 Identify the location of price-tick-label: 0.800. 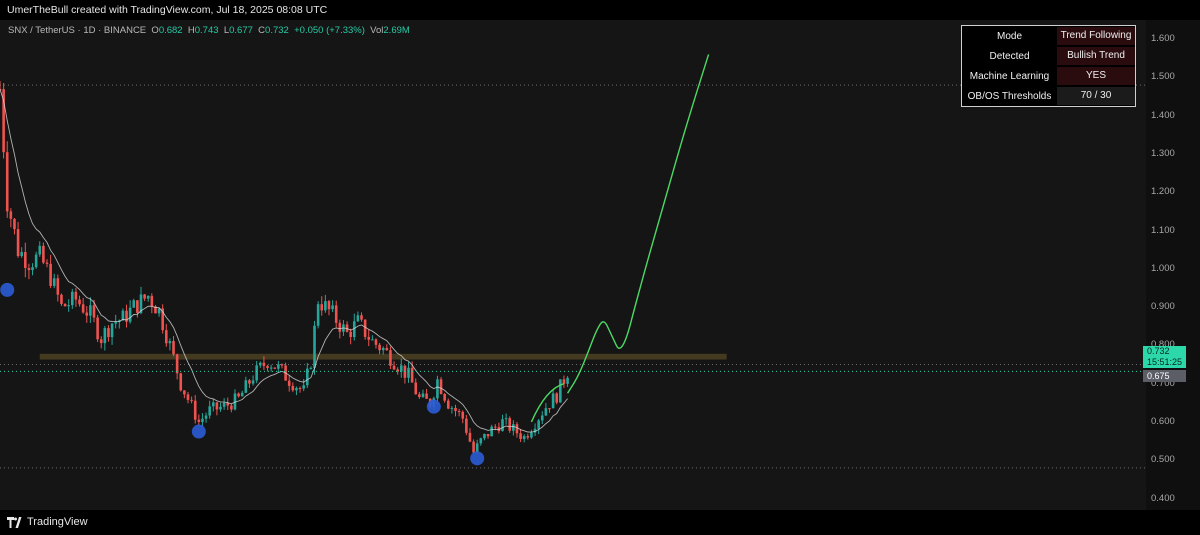
(1163, 345).